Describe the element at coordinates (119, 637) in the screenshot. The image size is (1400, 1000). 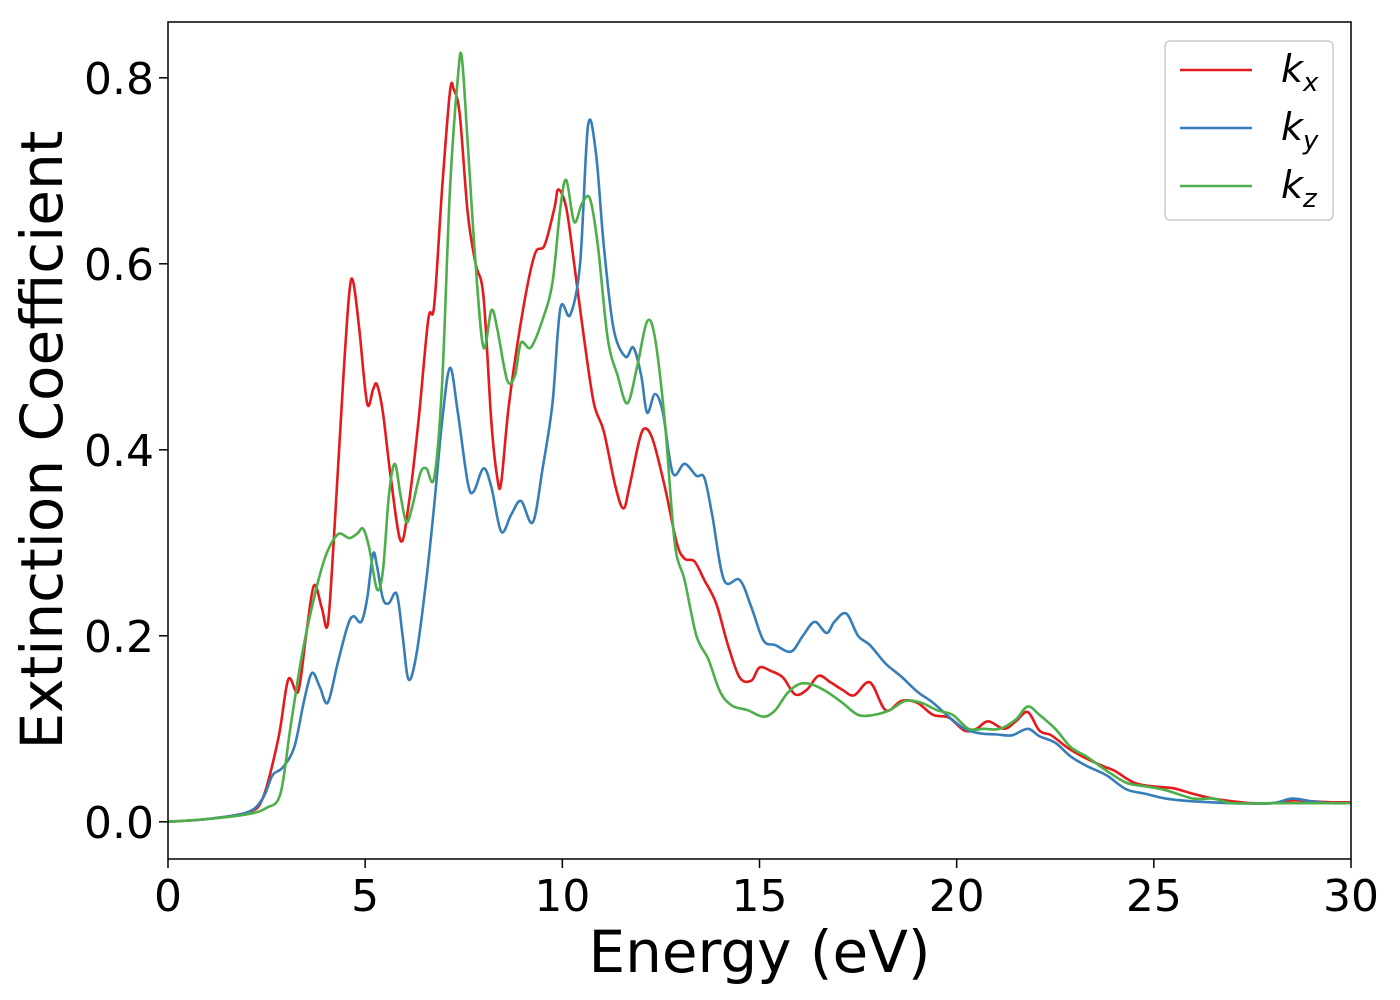
I see `y-tick-label: 0.2` at that location.